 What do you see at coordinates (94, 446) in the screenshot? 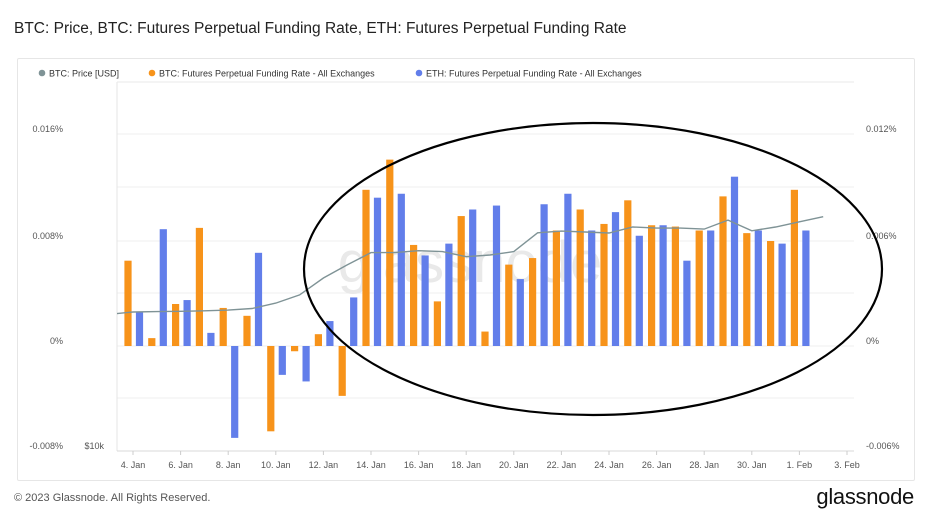
I see `price-axis-tick: $10k` at bounding box center [94, 446].